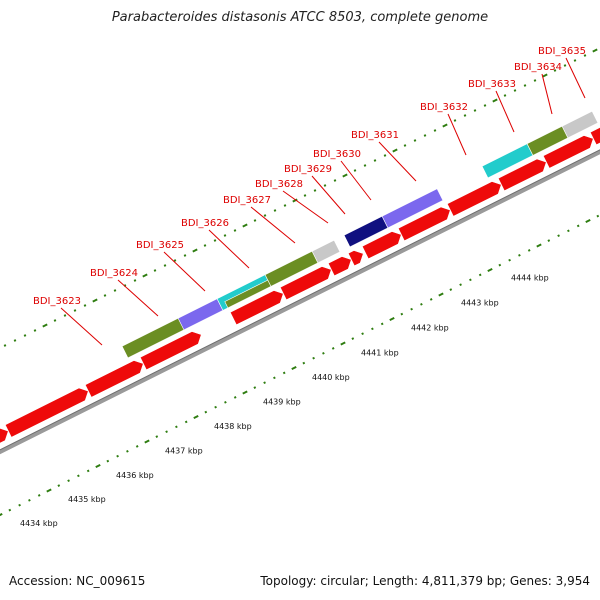 This screenshot has width=600, height=600. Describe the element at coordinates (247, 200) in the screenshot. I see `gene-label: BDI_3627` at that location.